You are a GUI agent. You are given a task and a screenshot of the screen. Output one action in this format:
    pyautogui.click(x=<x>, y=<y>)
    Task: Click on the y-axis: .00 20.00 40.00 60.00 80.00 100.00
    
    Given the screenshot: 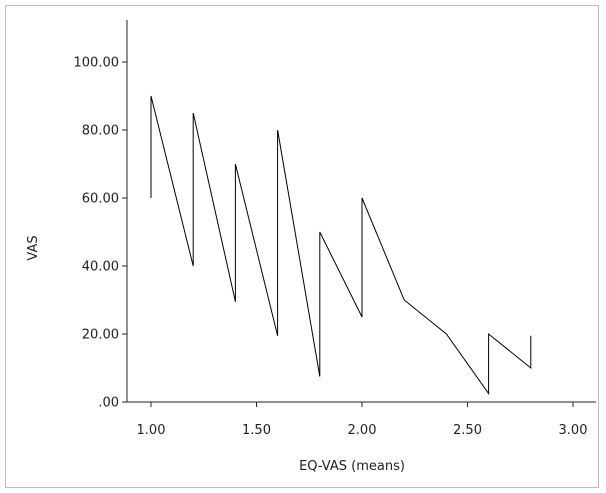 What is the action you would take?
    pyautogui.click(x=101, y=215)
    